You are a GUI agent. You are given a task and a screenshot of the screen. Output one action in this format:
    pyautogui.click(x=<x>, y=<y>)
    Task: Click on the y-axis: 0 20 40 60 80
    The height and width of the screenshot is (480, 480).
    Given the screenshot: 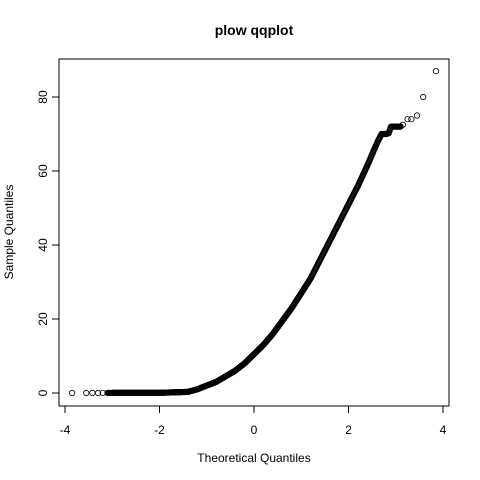 What is the action you would take?
    pyautogui.click(x=48, y=243)
    